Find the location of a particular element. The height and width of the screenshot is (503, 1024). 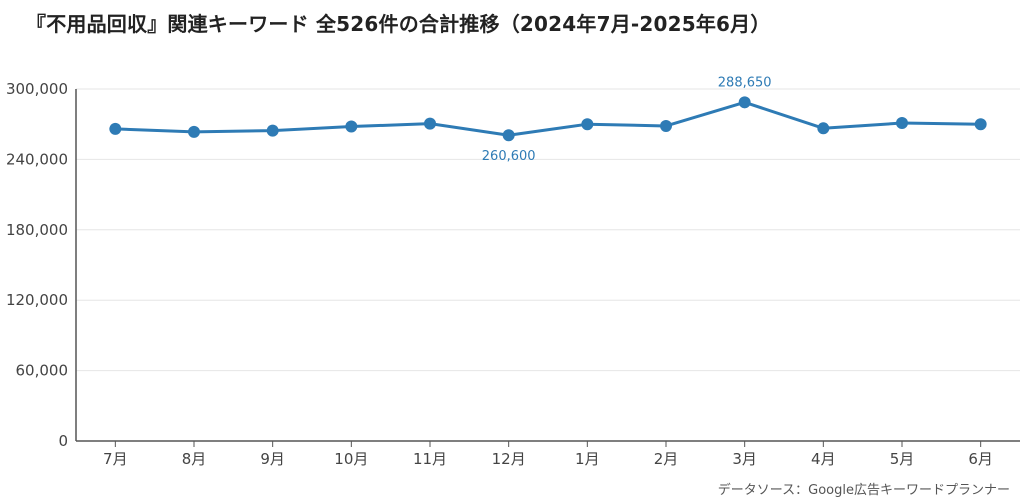

data-label: 260,600 is located at coordinates (509, 156).